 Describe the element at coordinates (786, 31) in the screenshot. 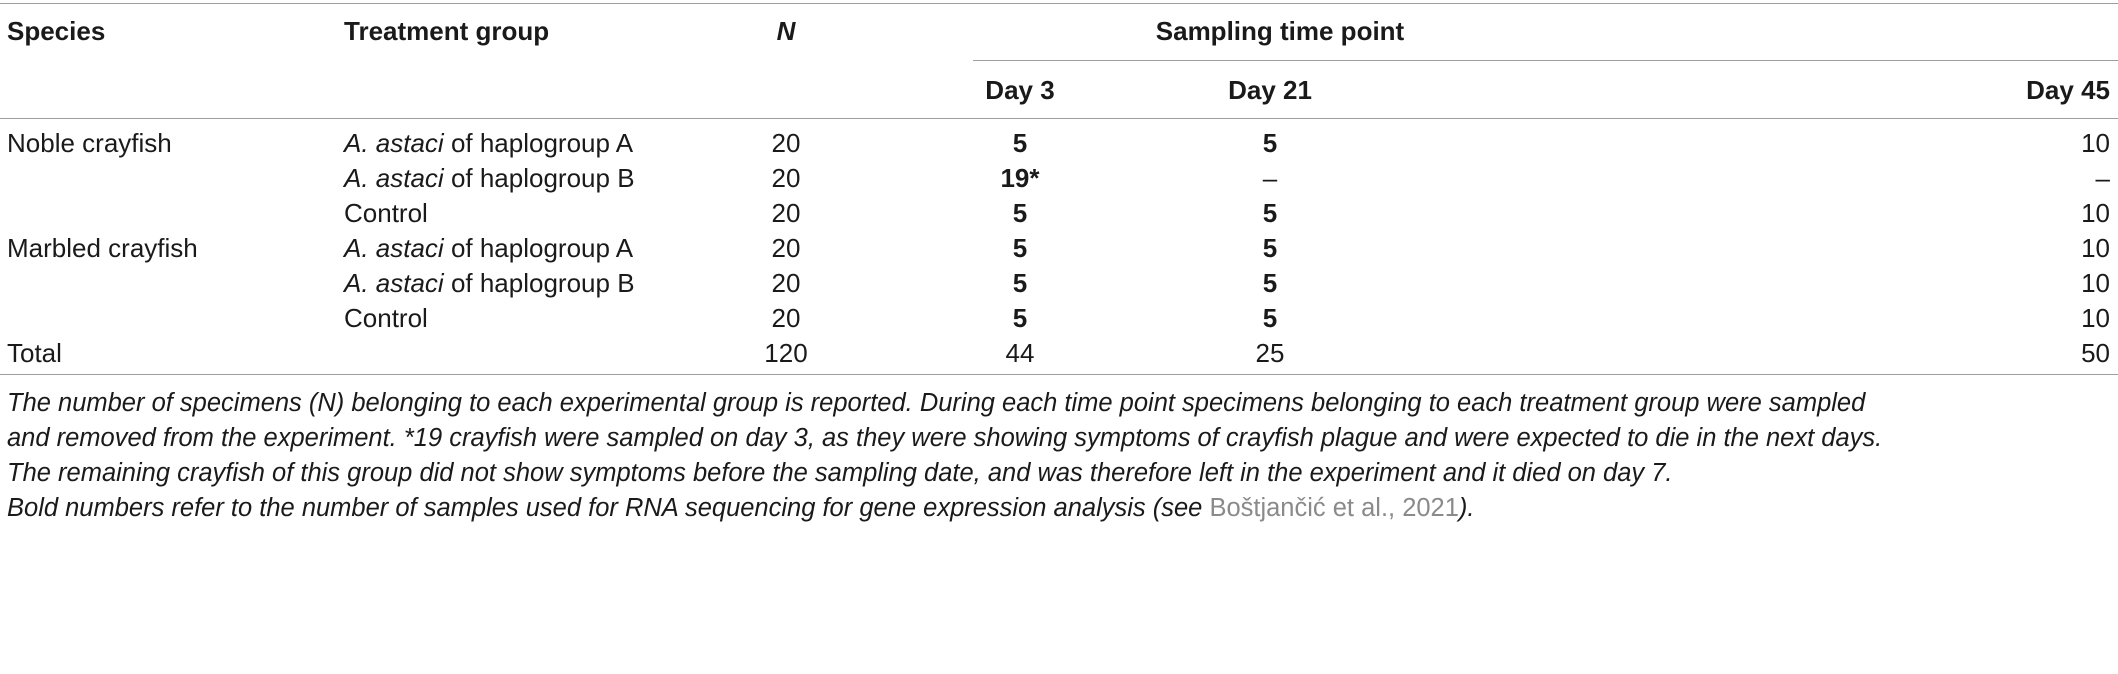

I see `header-n: N` at that location.